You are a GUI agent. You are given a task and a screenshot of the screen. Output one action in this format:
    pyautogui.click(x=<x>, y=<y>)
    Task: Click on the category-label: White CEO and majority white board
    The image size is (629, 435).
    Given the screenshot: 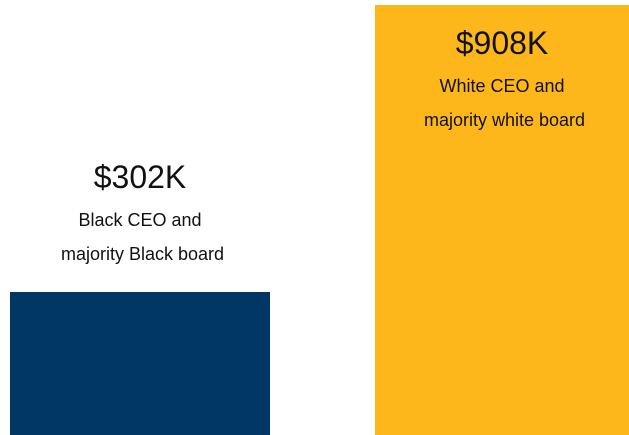 What is the action you would take?
    pyautogui.click(x=502, y=103)
    